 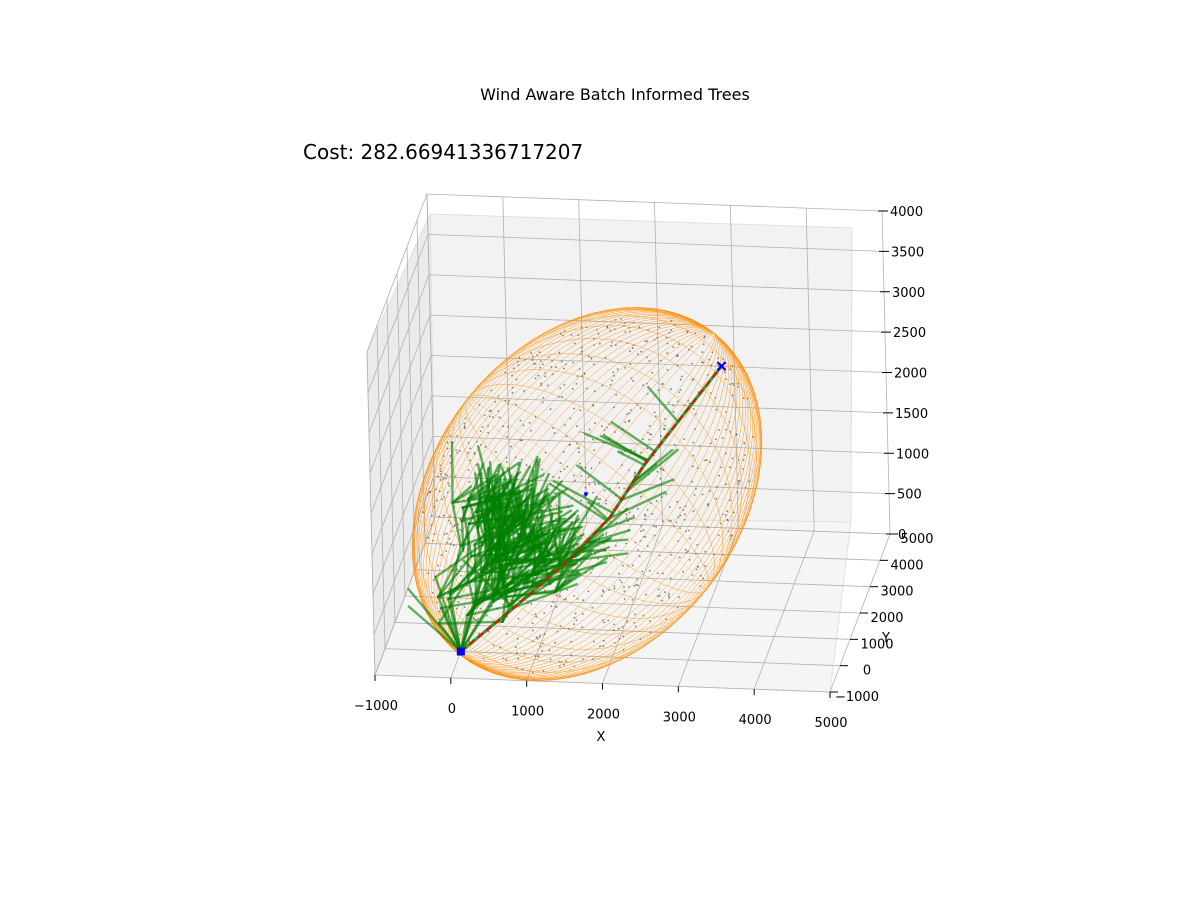 I want to click on x-tick-label: −1000, so click(x=376, y=706).